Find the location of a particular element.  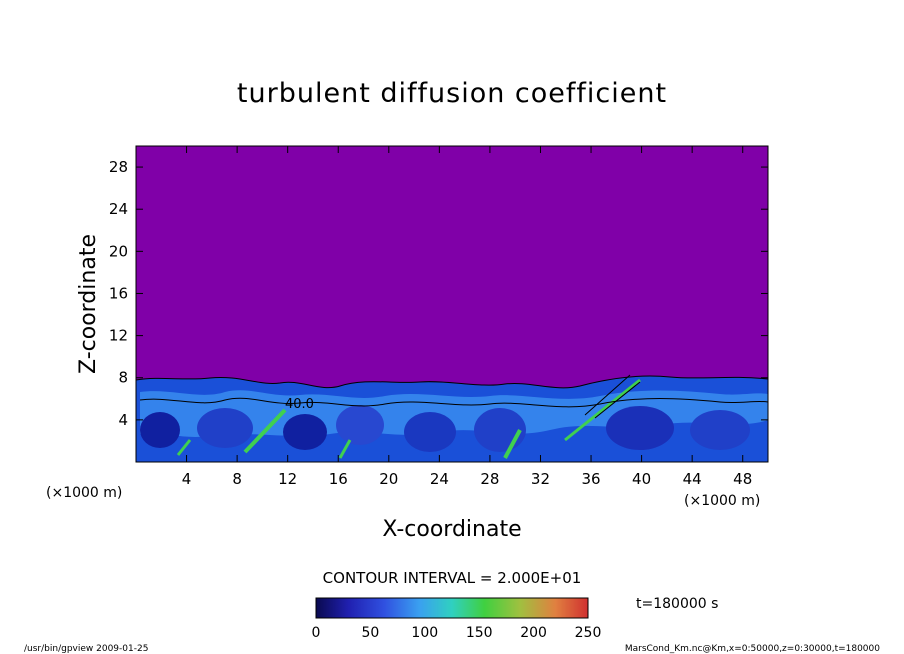

x-tick-label: 8 is located at coordinates (237, 479).